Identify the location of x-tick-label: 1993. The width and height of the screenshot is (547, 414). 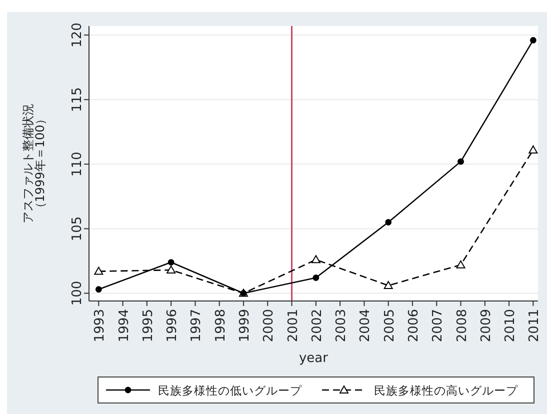
(100, 325).